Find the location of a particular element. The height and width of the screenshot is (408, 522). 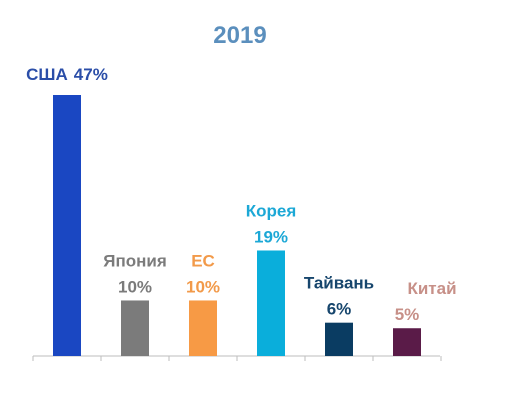

bar-2-rect is located at coordinates (135, 328).